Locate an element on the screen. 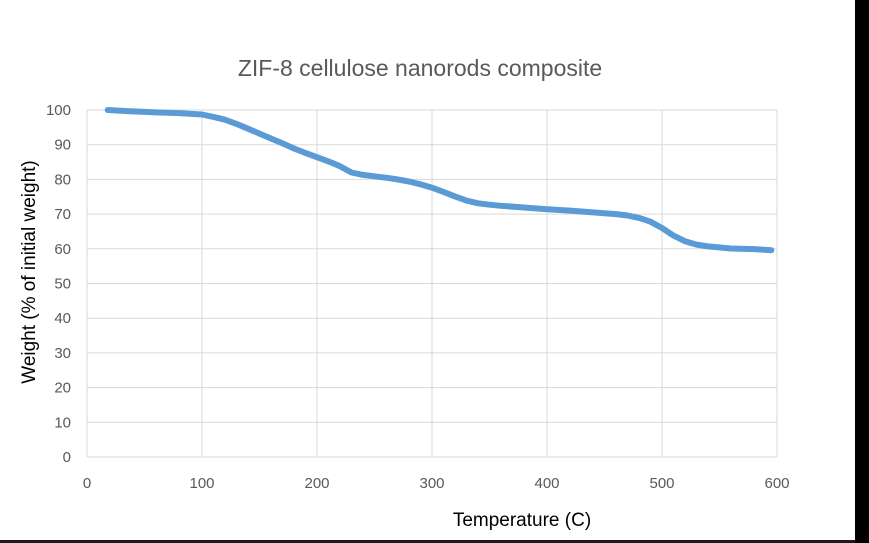 The width and height of the screenshot is (869, 543). x-axis-title: Temperature (C) is located at coordinates (522, 520).